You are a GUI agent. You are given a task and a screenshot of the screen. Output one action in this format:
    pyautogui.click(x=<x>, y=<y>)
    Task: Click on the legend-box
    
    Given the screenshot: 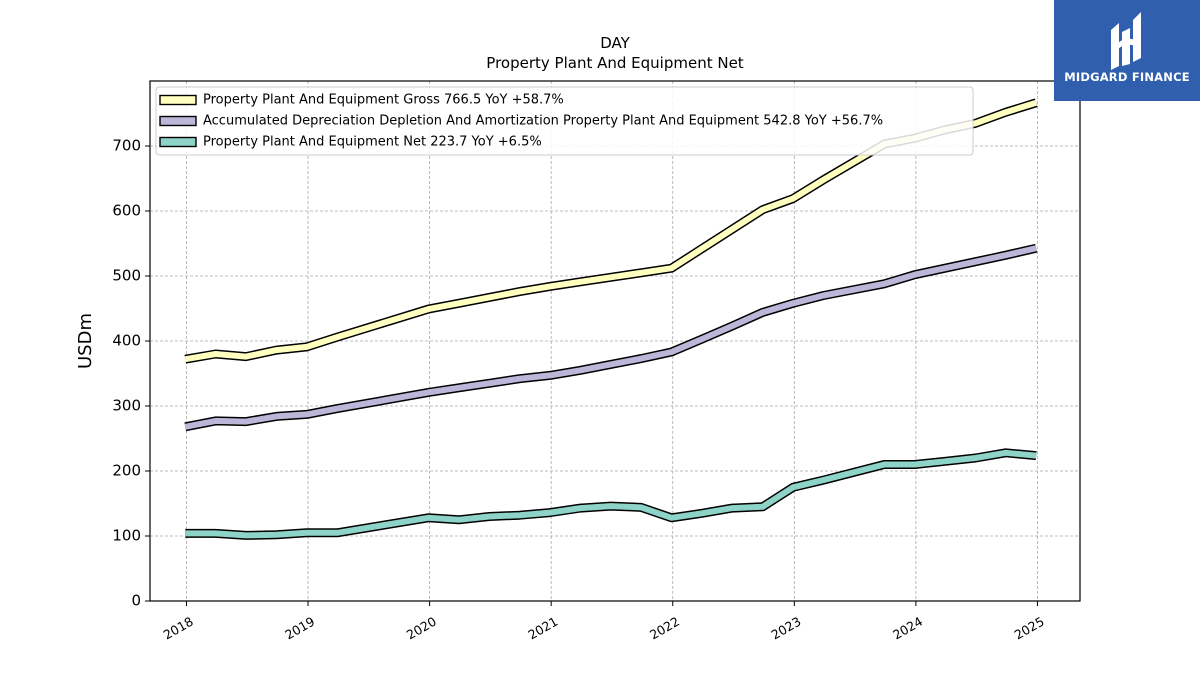 What is the action you would take?
    pyautogui.click(x=564, y=121)
    